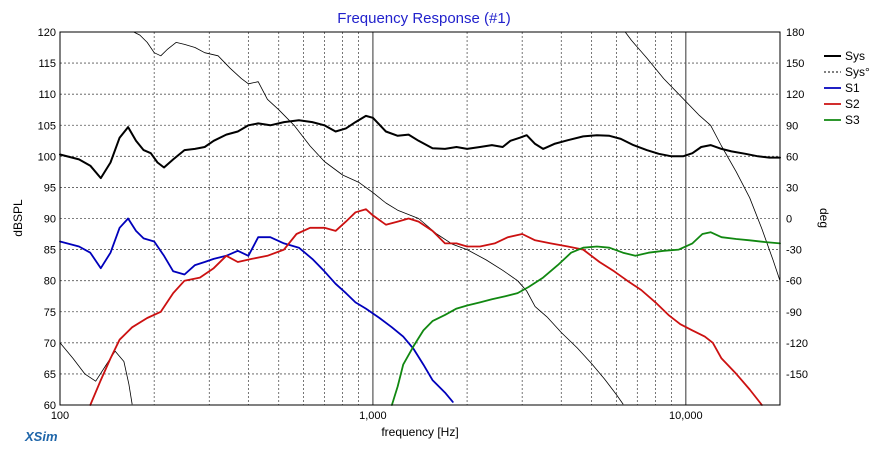 The width and height of the screenshot is (893, 455). Describe the element at coordinates (852, 104) in the screenshot. I see `legend-label: S2` at that location.